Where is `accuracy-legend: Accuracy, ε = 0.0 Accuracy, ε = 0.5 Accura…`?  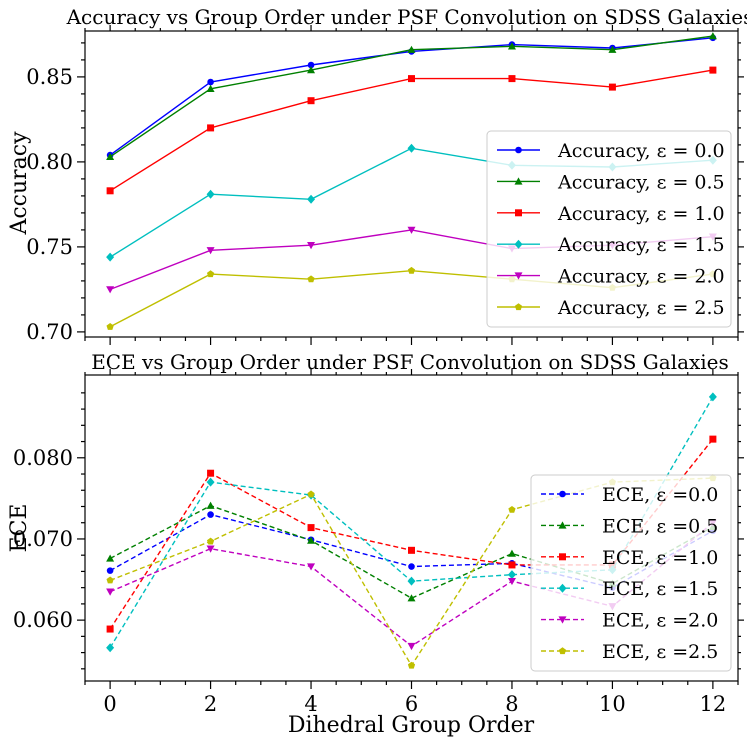
accuracy-legend: Accuracy, ε = 0.0 Accuracy, ε = 0.5 Accura… is located at coordinates (609, 229).